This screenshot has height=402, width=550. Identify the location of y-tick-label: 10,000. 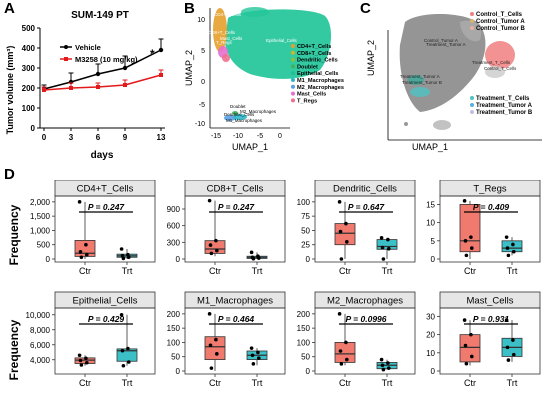
(38, 315).